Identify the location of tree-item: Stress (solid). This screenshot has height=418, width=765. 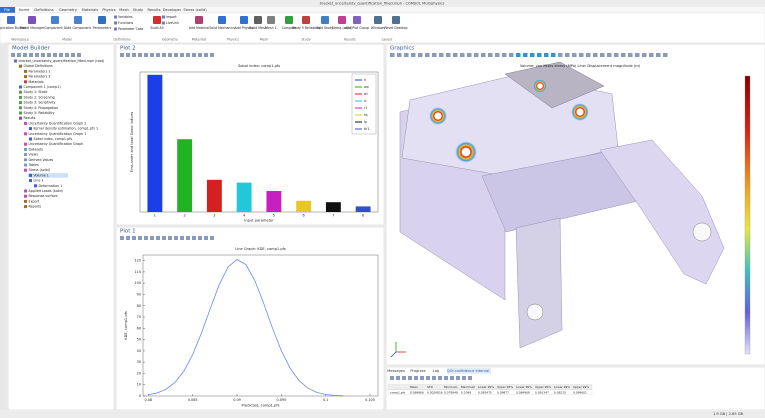
(39, 170).